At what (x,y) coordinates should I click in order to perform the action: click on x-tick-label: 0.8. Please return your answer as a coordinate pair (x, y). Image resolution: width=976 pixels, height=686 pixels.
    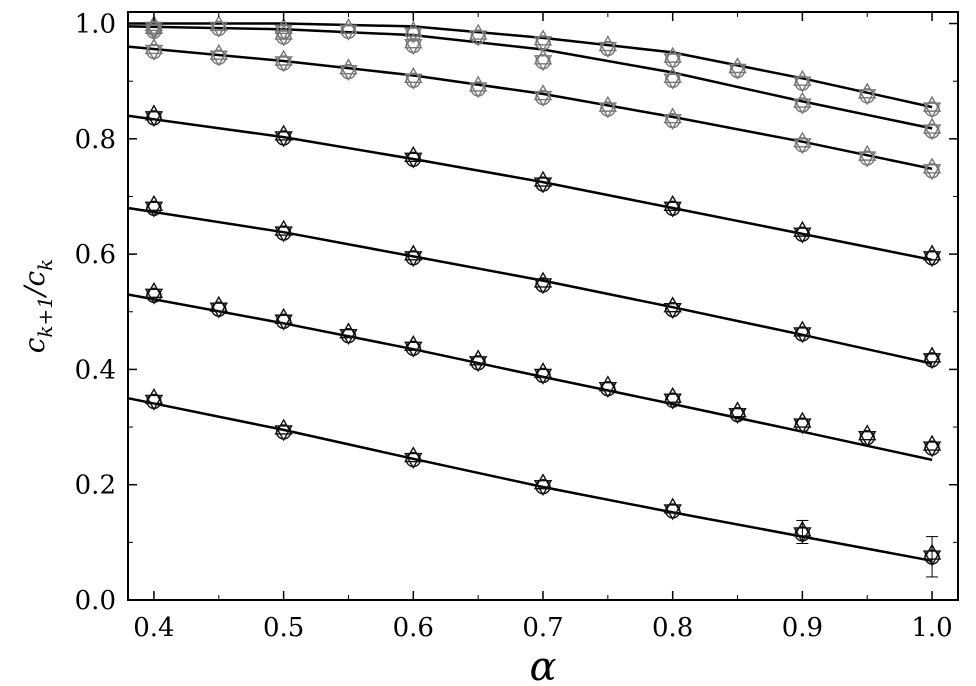
    Looking at the image, I should click on (672, 628).